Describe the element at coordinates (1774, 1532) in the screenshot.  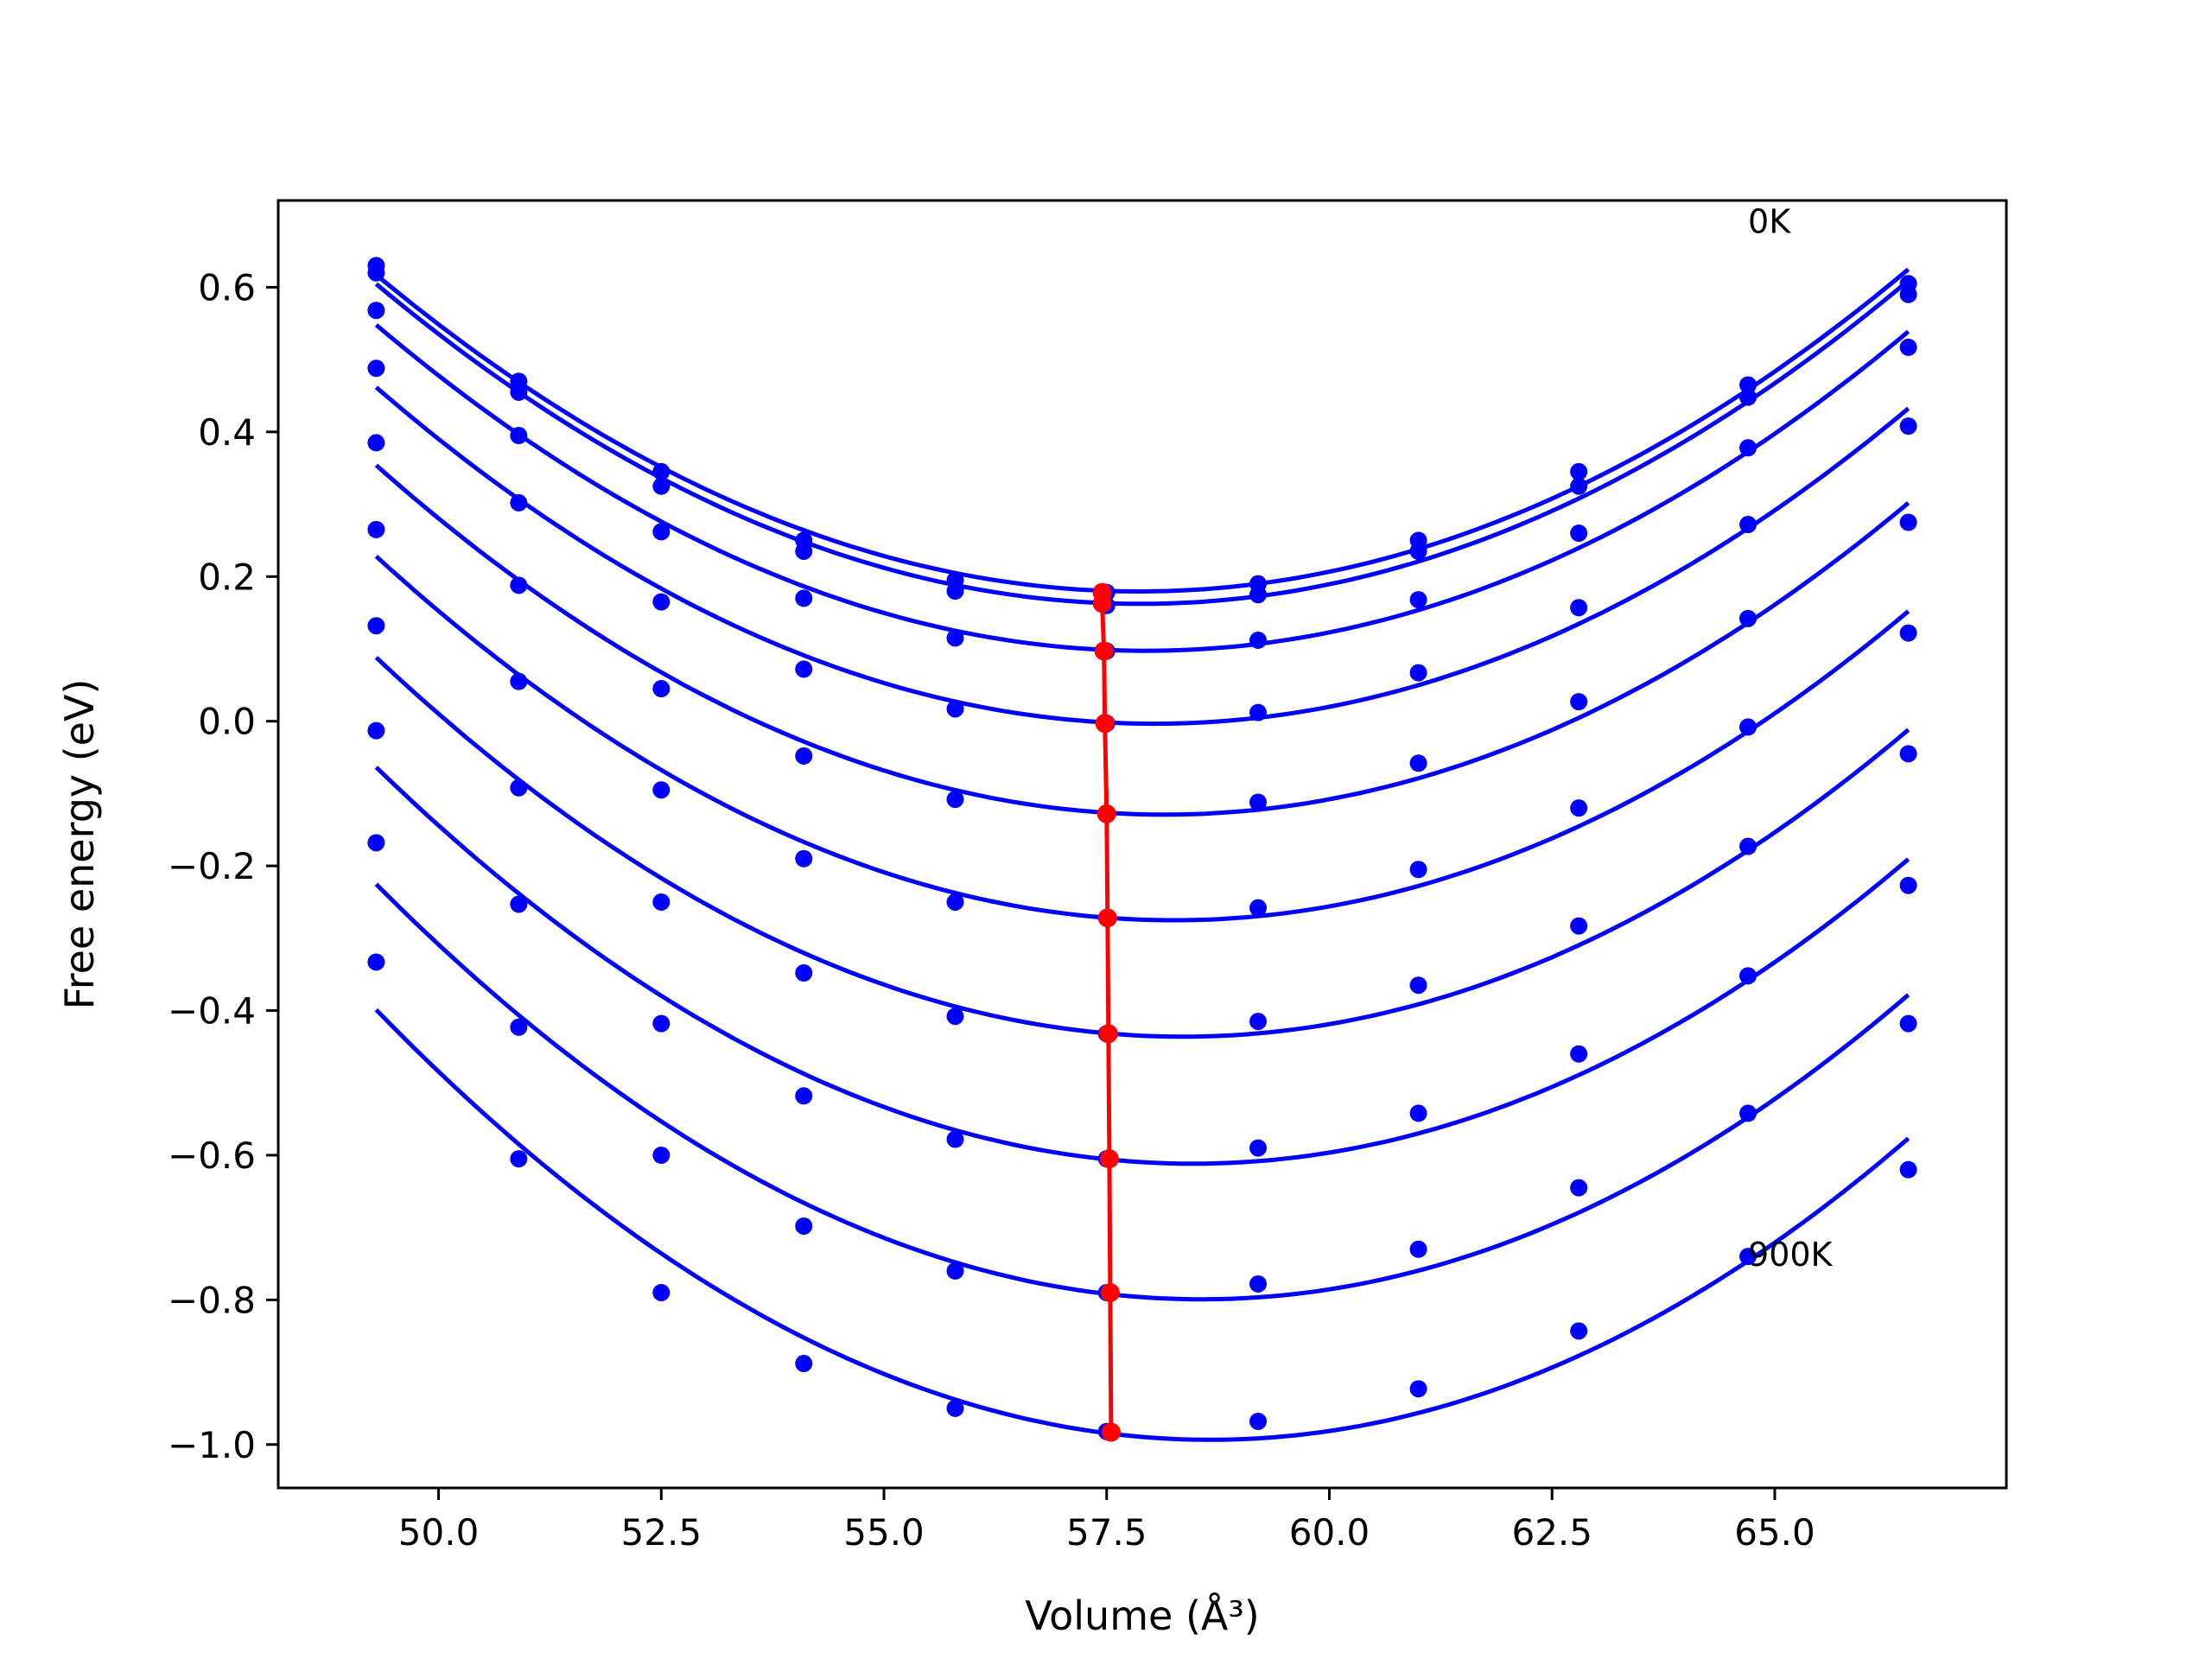
I see `x-tick-label: 65.0` at that location.